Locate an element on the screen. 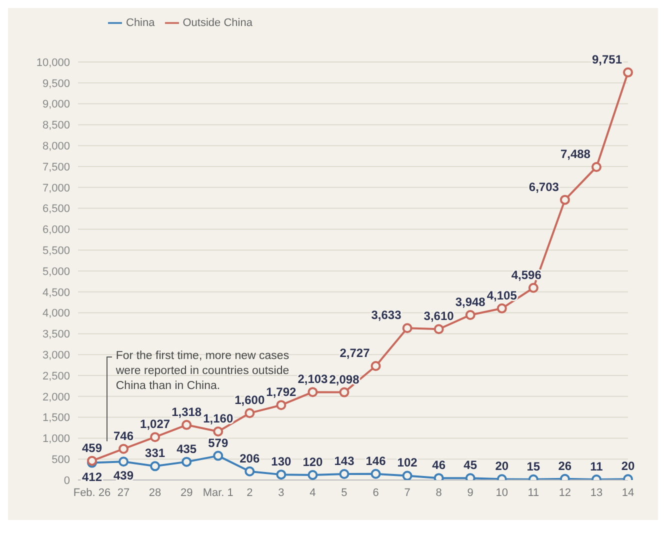 The width and height of the screenshot is (671, 533). y-tick-label: 7,500 is located at coordinates (56, 167).